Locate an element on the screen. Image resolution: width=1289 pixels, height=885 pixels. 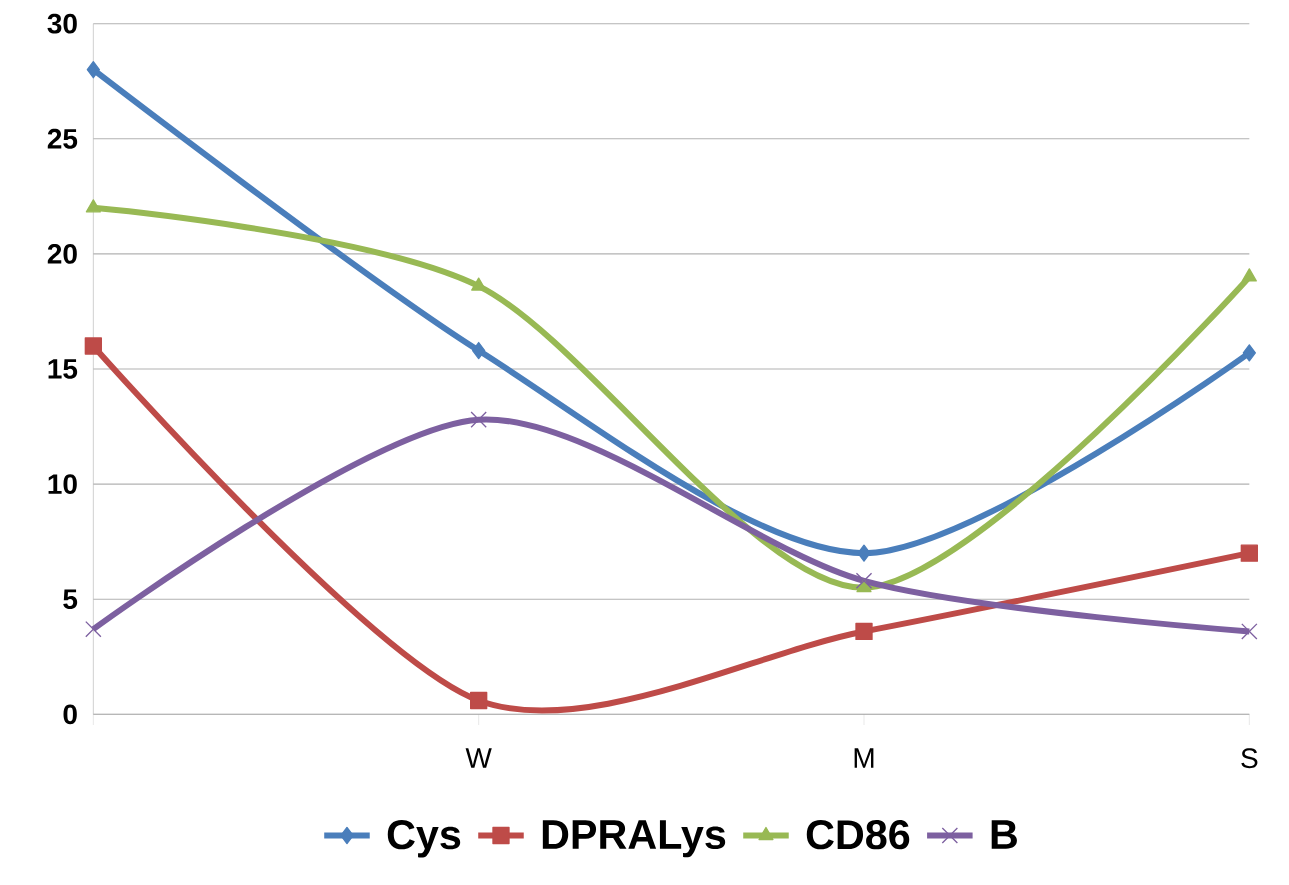
y-tick-label: 20 is located at coordinates (62, 253).